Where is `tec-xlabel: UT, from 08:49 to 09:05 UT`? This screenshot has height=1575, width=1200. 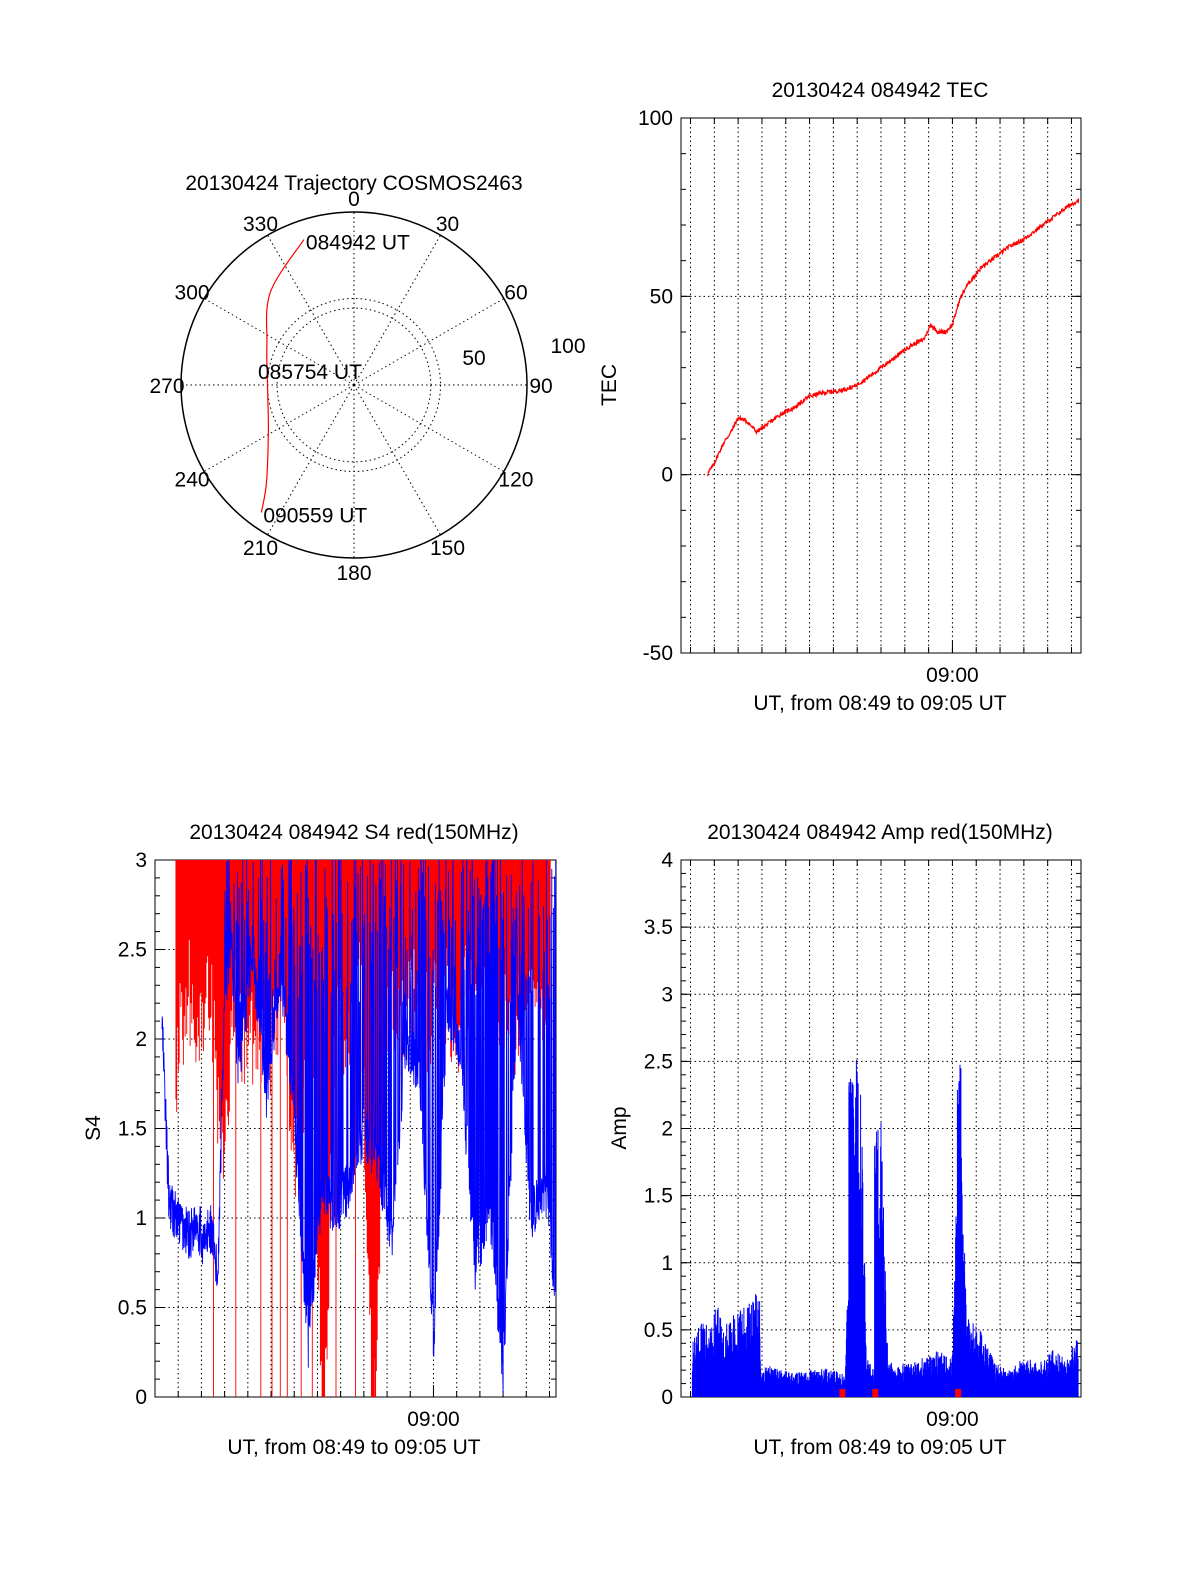
tec-xlabel: UT, from 08:49 to 09:05 UT is located at coordinates (879, 703).